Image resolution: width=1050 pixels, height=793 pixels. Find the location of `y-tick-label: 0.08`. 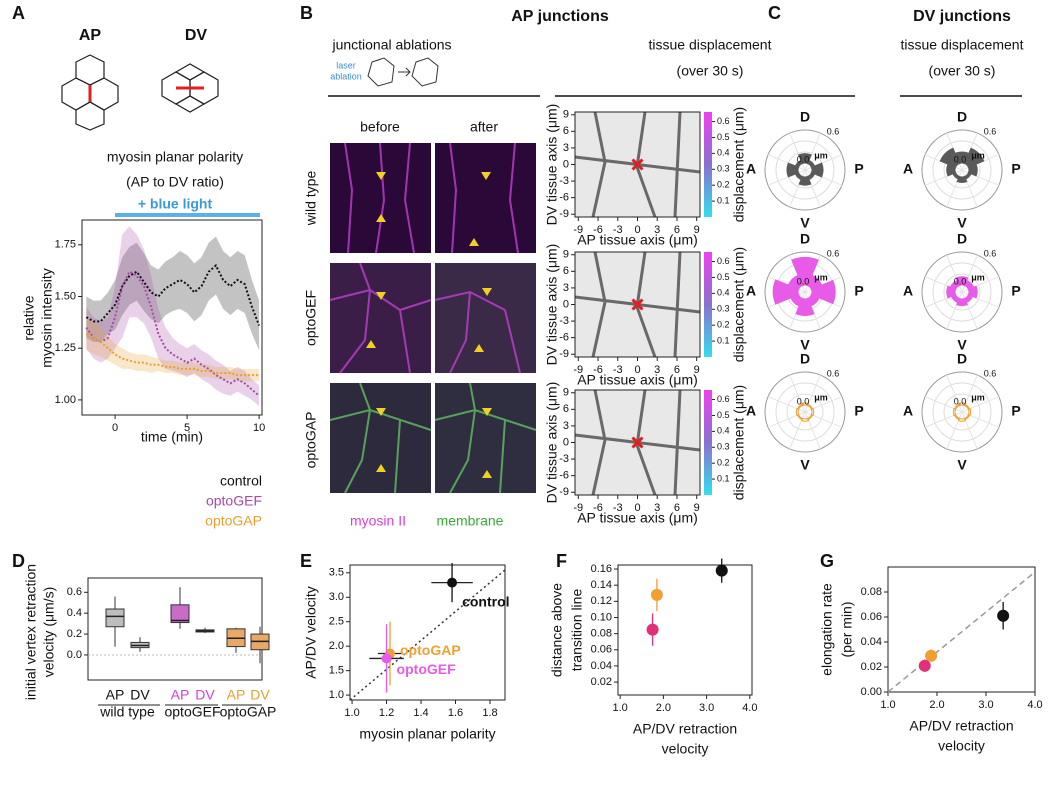

y-tick-label: 0.08 is located at coordinates (871, 592).